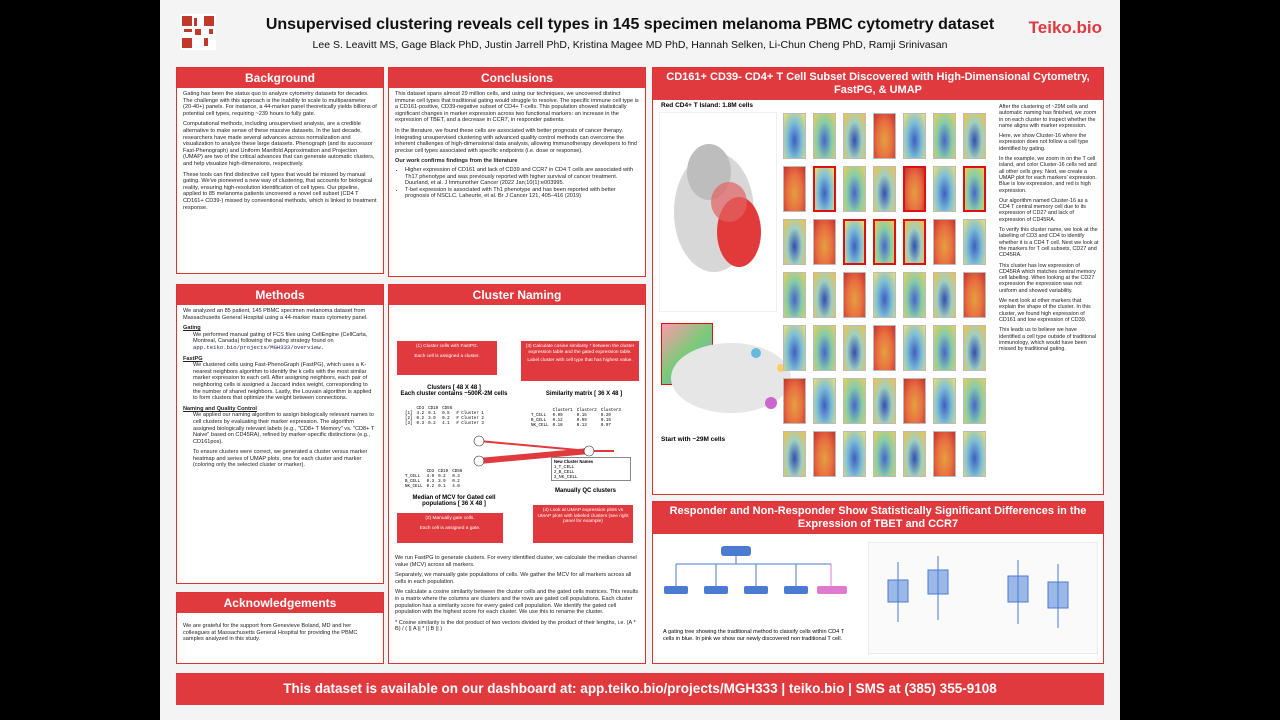  What do you see at coordinates (610, 411) in the screenshot?
I see `table-header-cell: Cluster3` at bounding box center [610, 411].